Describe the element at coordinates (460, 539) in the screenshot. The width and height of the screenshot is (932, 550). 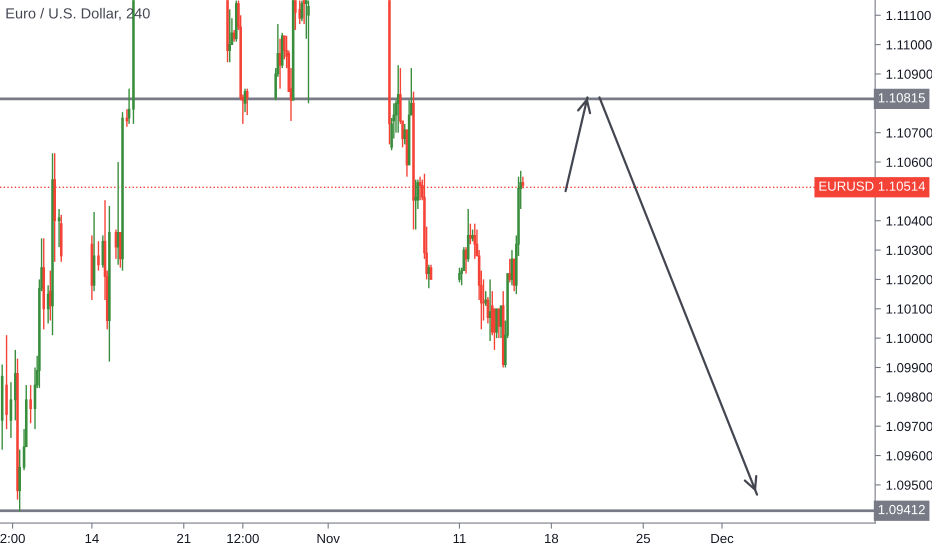
I see `x-tick-label: 11` at that location.